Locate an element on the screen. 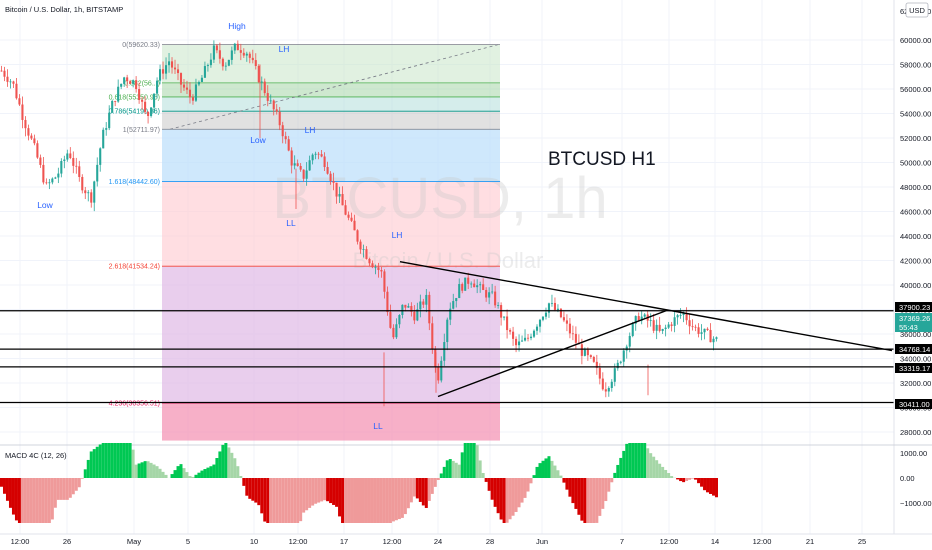 This screenshot has width=932, height=550. macd-histogram is located at coordinates (359, 483).